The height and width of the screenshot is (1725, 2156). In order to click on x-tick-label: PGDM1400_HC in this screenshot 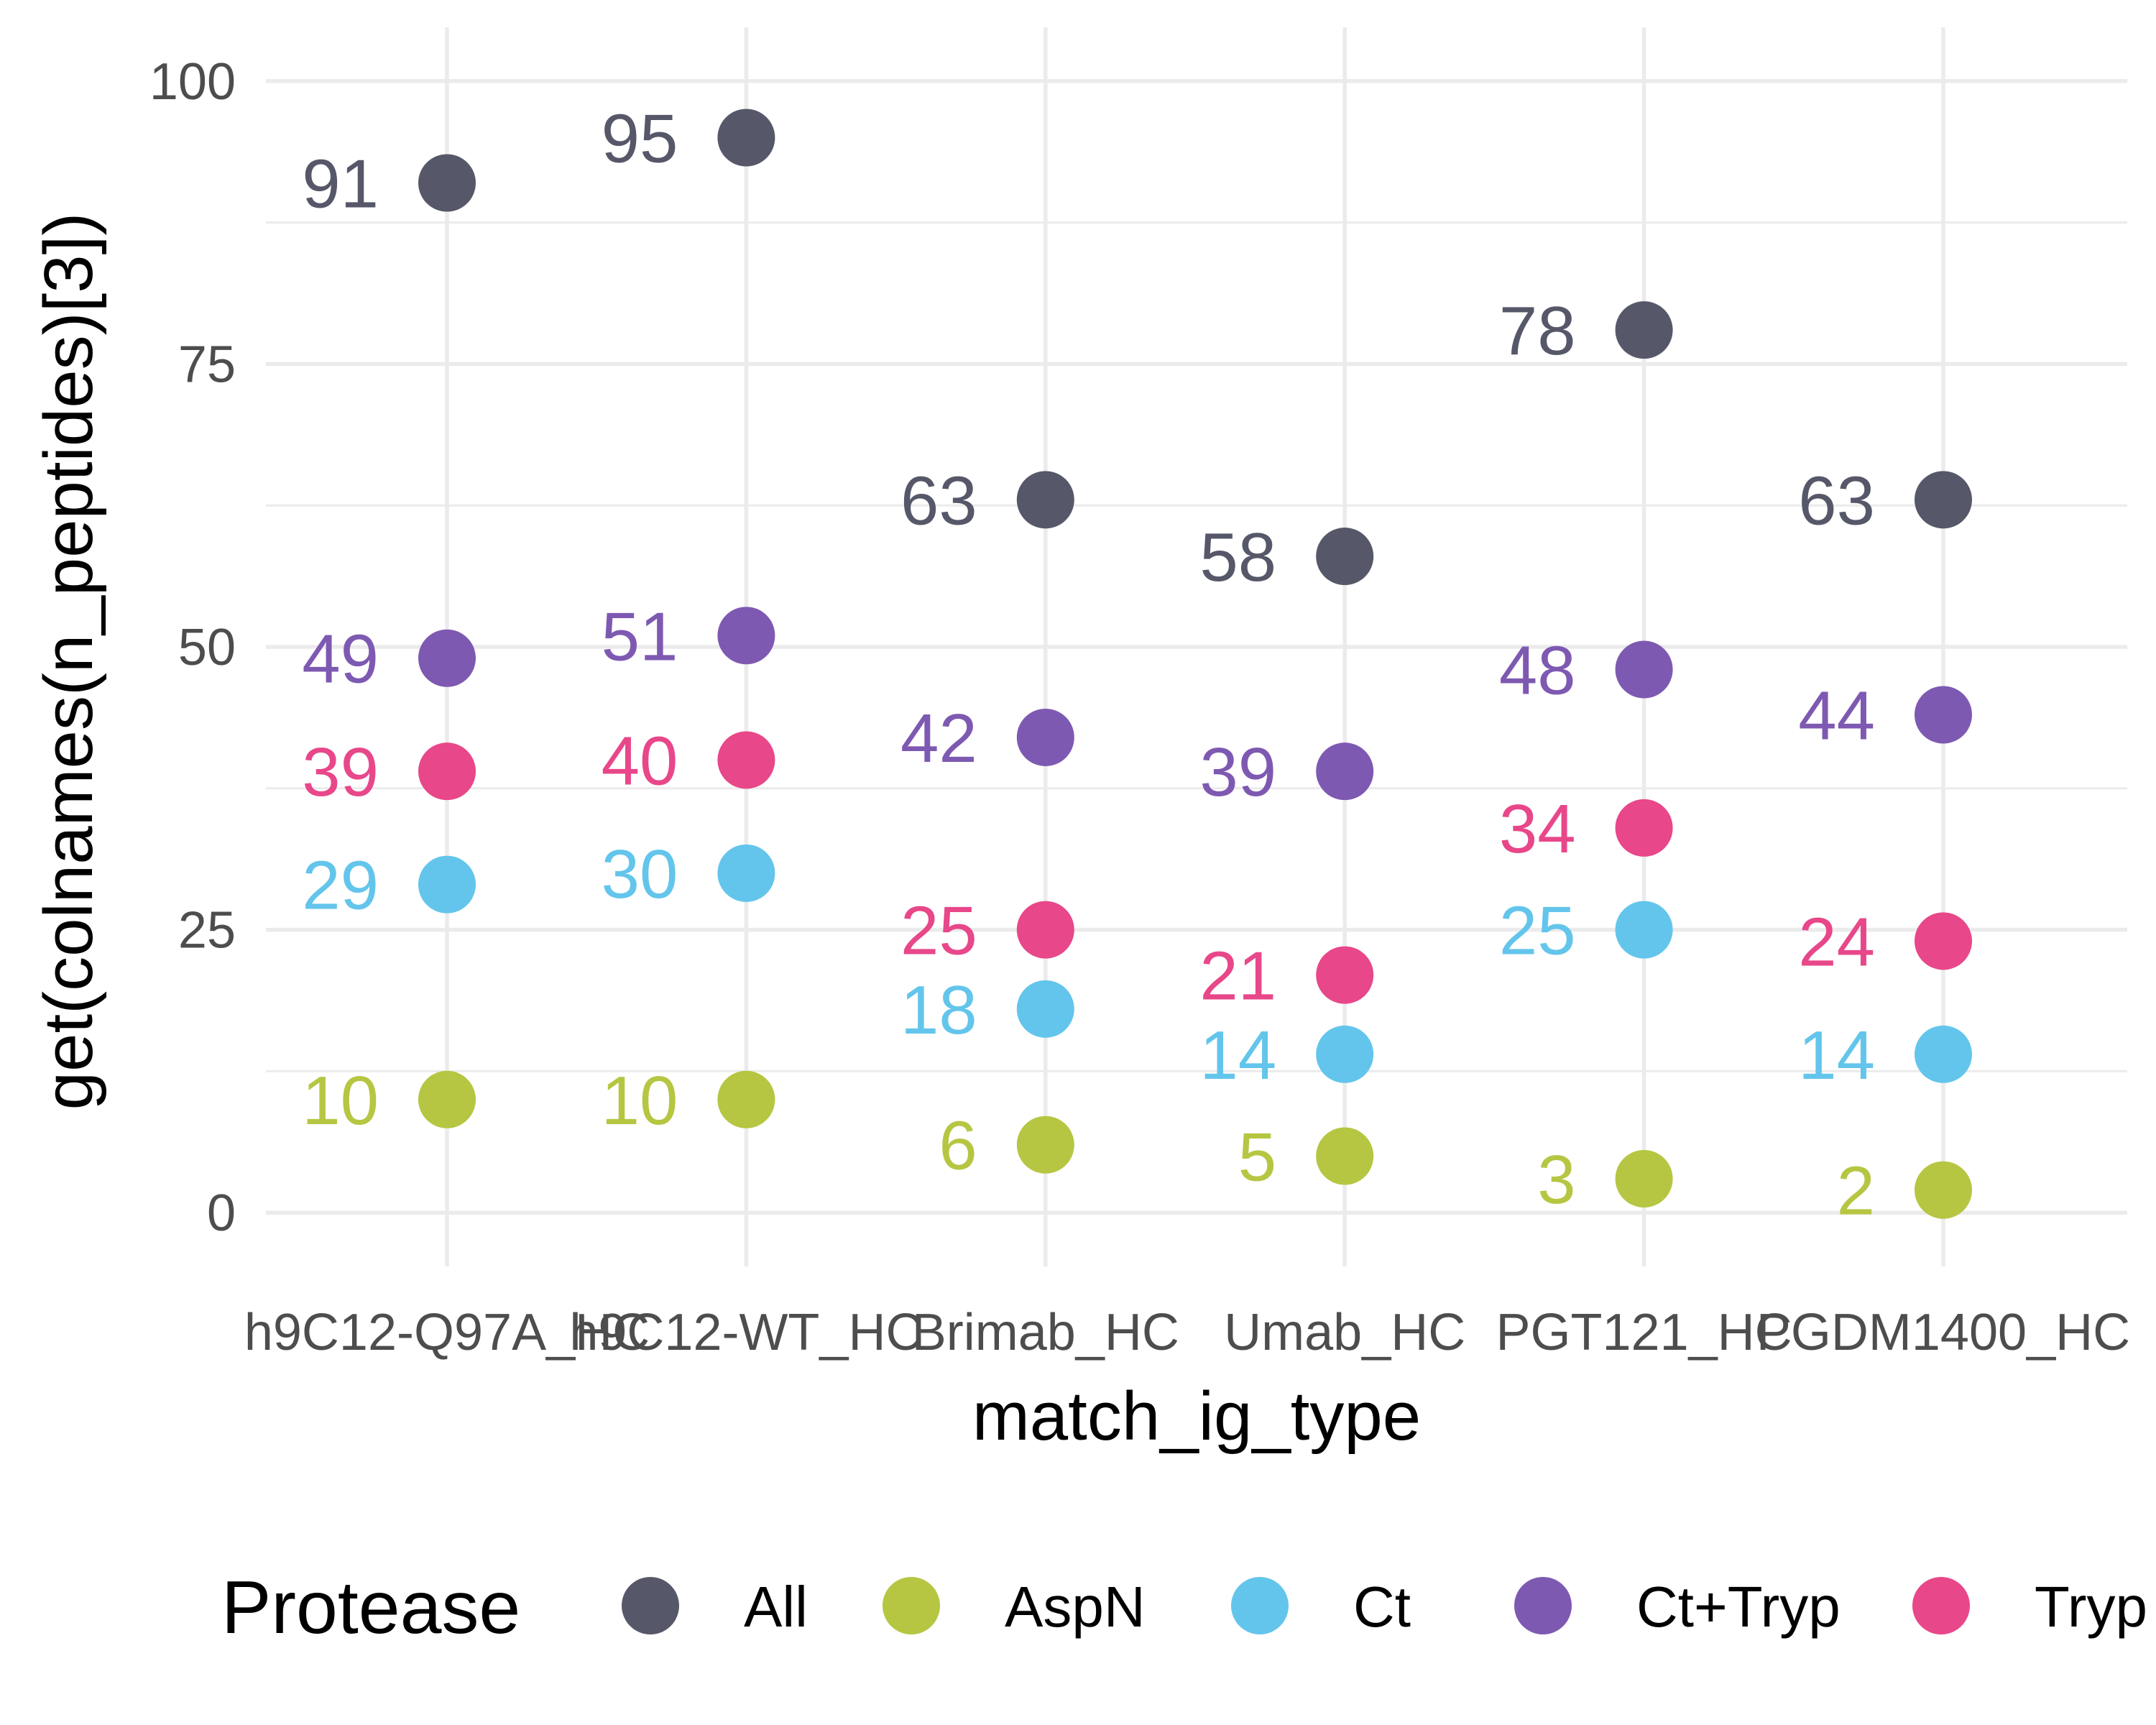, I will do `click(1943, 1332)`.